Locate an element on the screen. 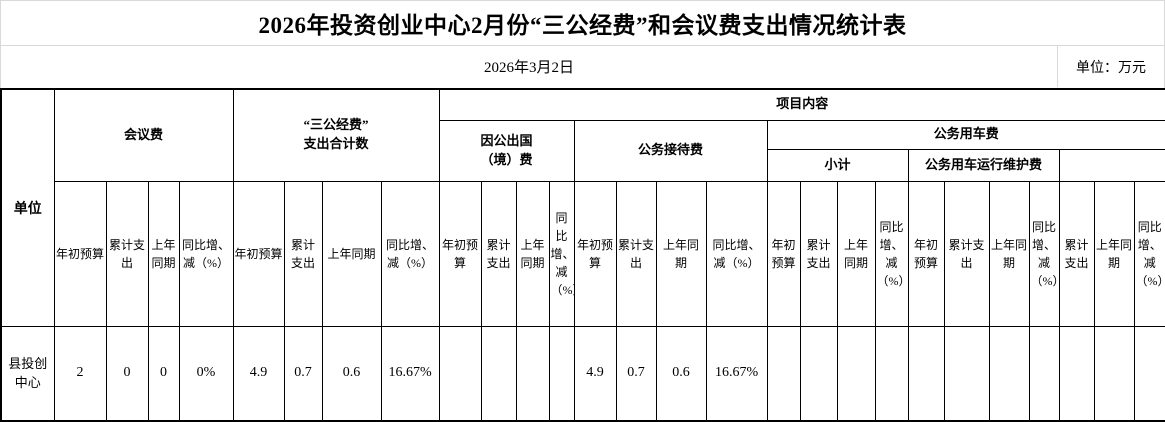 This screenshot has height=422, width=1165. row-unit-cell: 县投创中心 is located at coordinates (27, 373).